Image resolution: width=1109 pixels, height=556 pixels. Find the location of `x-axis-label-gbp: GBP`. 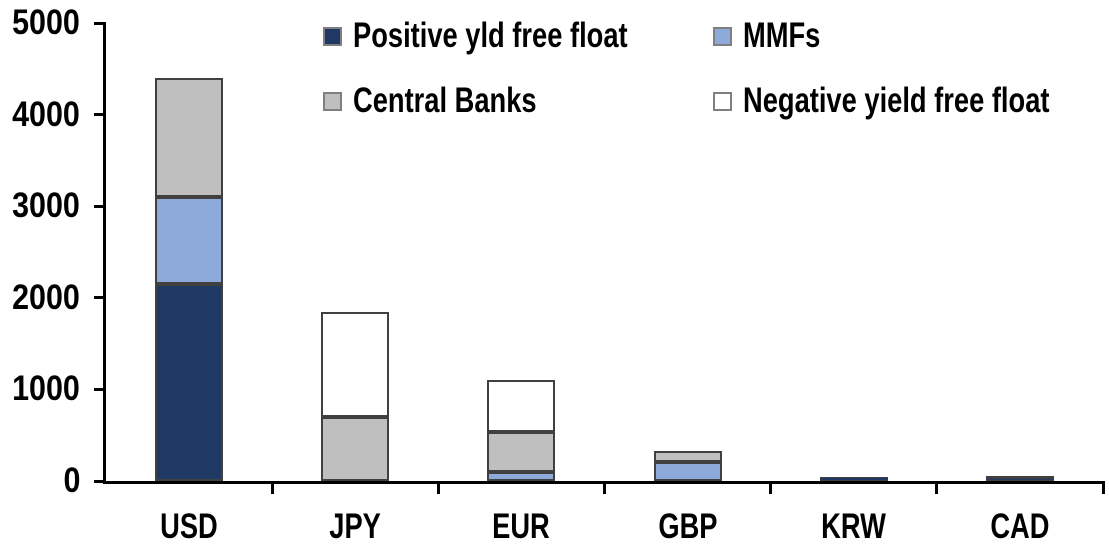

x-axis-label-gbp: GBP is located at coordinates (687, 526).